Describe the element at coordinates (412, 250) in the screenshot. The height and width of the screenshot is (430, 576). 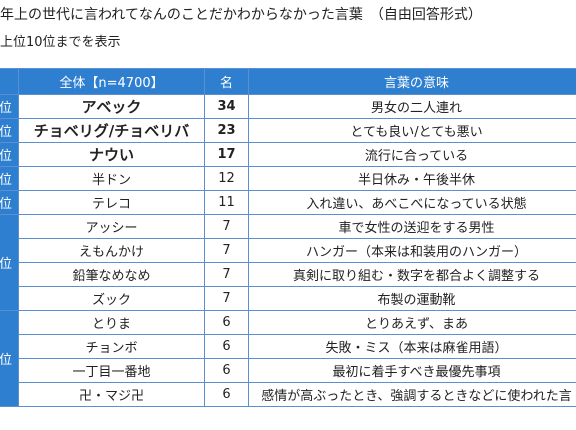
I see `meaning-cell: ハンガー（本来は和装用のハンガー）` at that location.